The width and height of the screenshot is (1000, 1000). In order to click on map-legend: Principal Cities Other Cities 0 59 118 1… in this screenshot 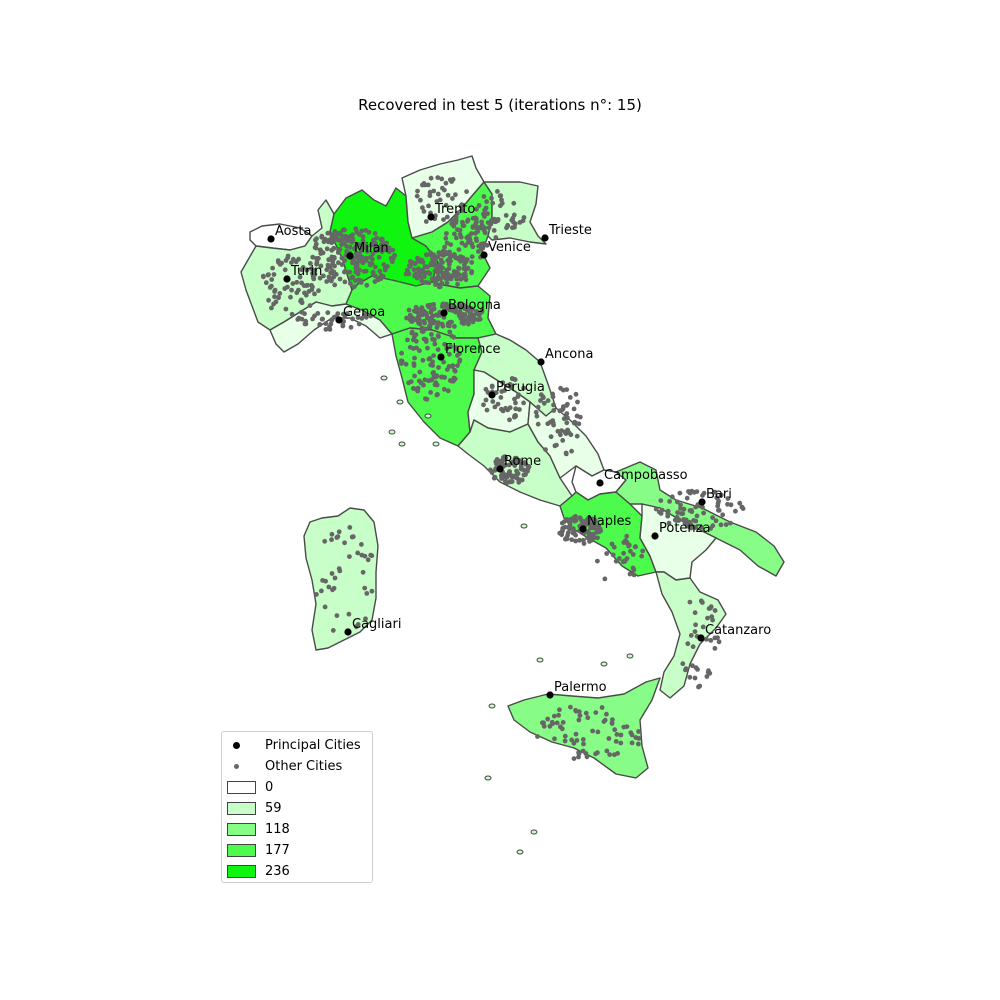, I will do `click(297, 807)`.